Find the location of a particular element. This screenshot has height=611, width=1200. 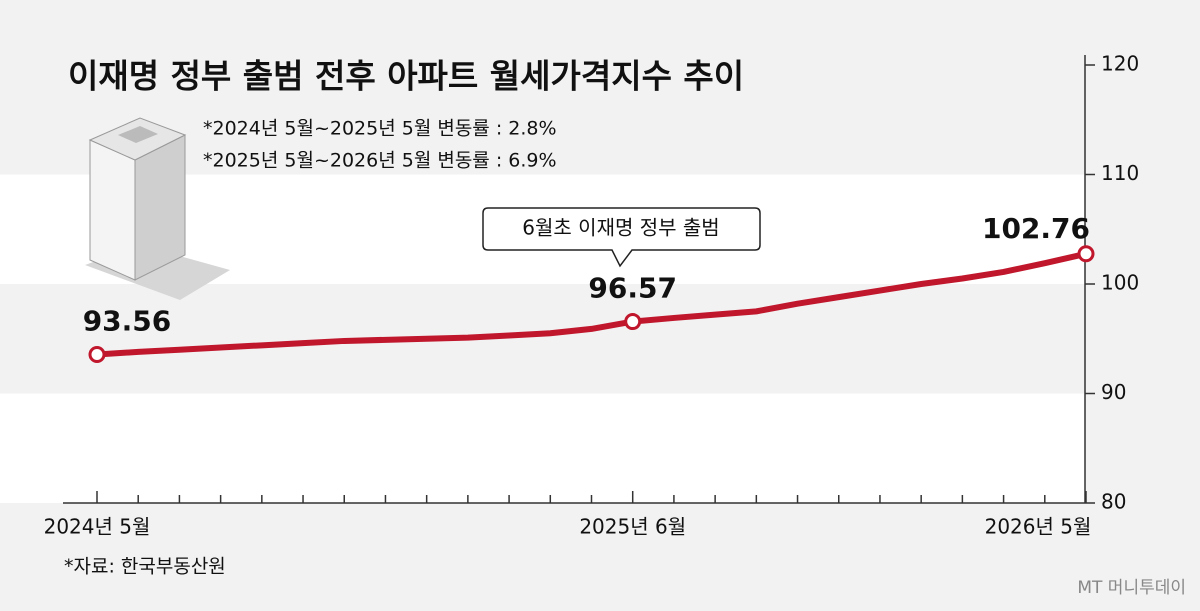

note: *2024년 5월~2025년 5월 변동률 : 2.8% is located at coordinates (380, 129).